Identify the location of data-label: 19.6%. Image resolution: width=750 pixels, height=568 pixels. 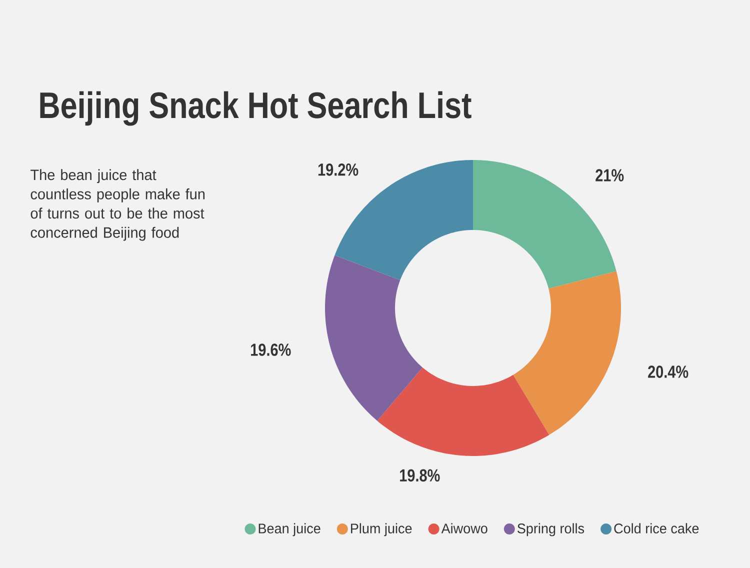
(271, 350).